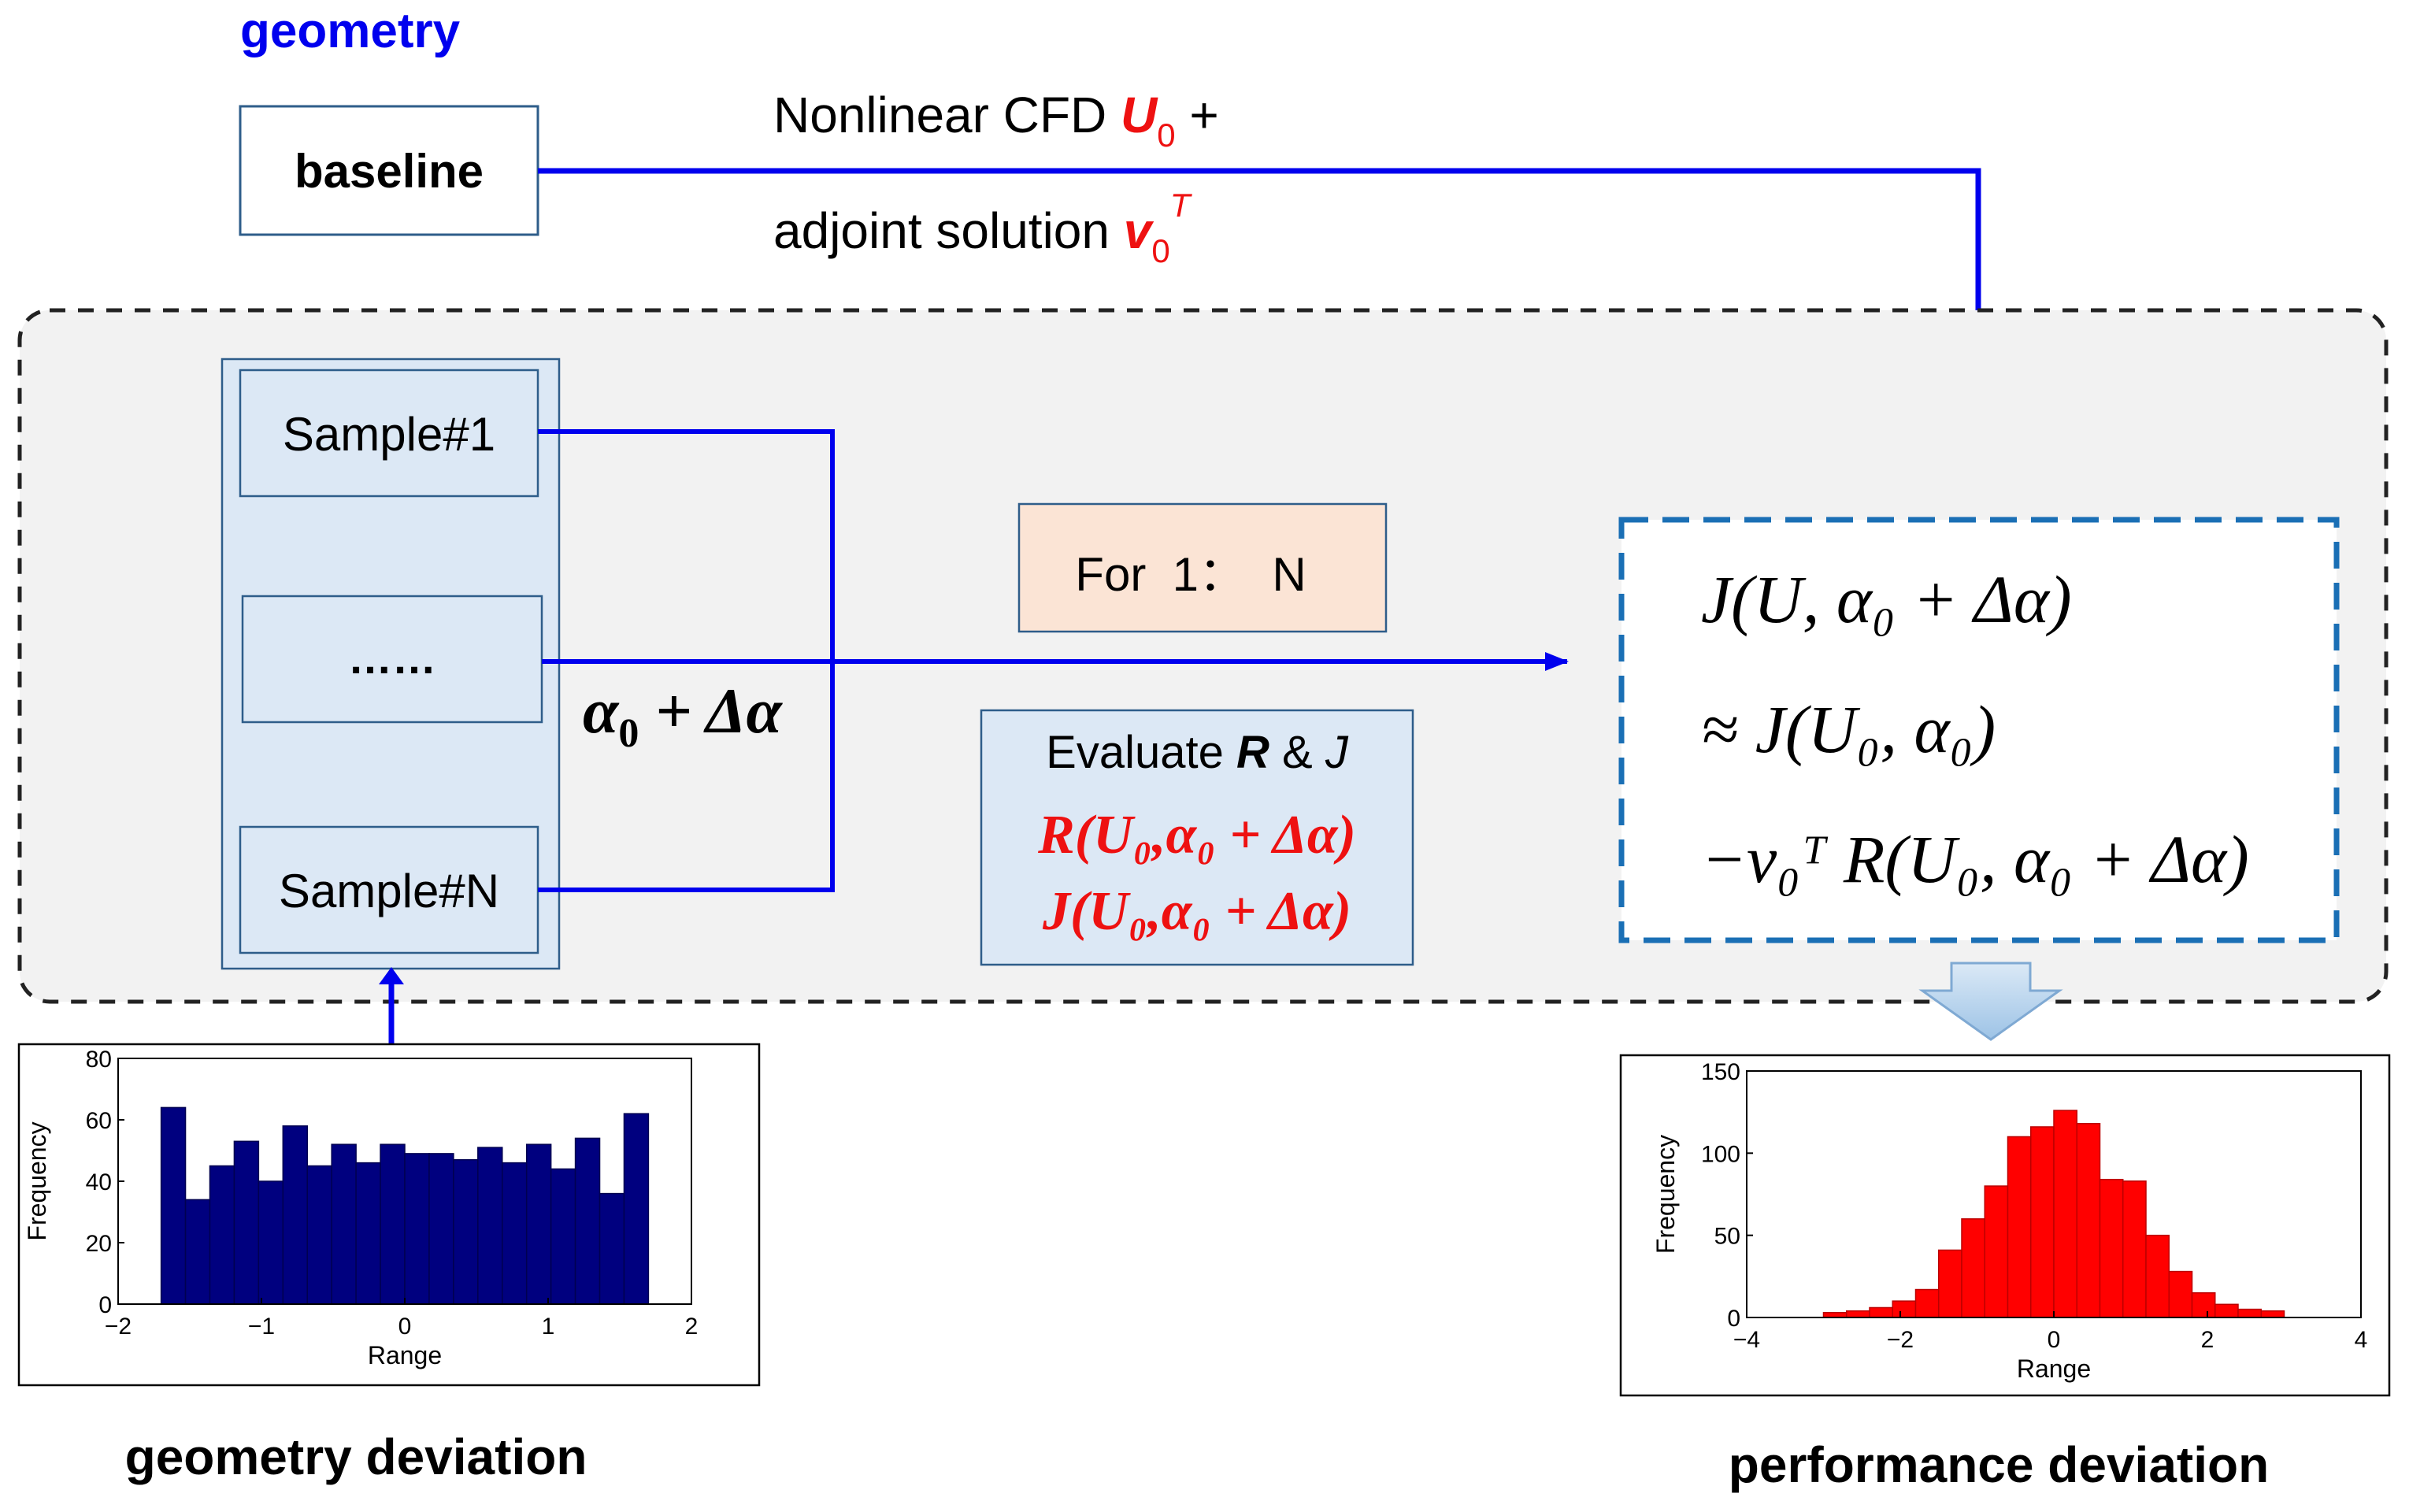 This screenshot has height=1512, width=2409. Describe the element at coordinates (1848, 729) in the screenshot. I see `formula-line-2: ≈ J(U₀, α₀)` at that location.